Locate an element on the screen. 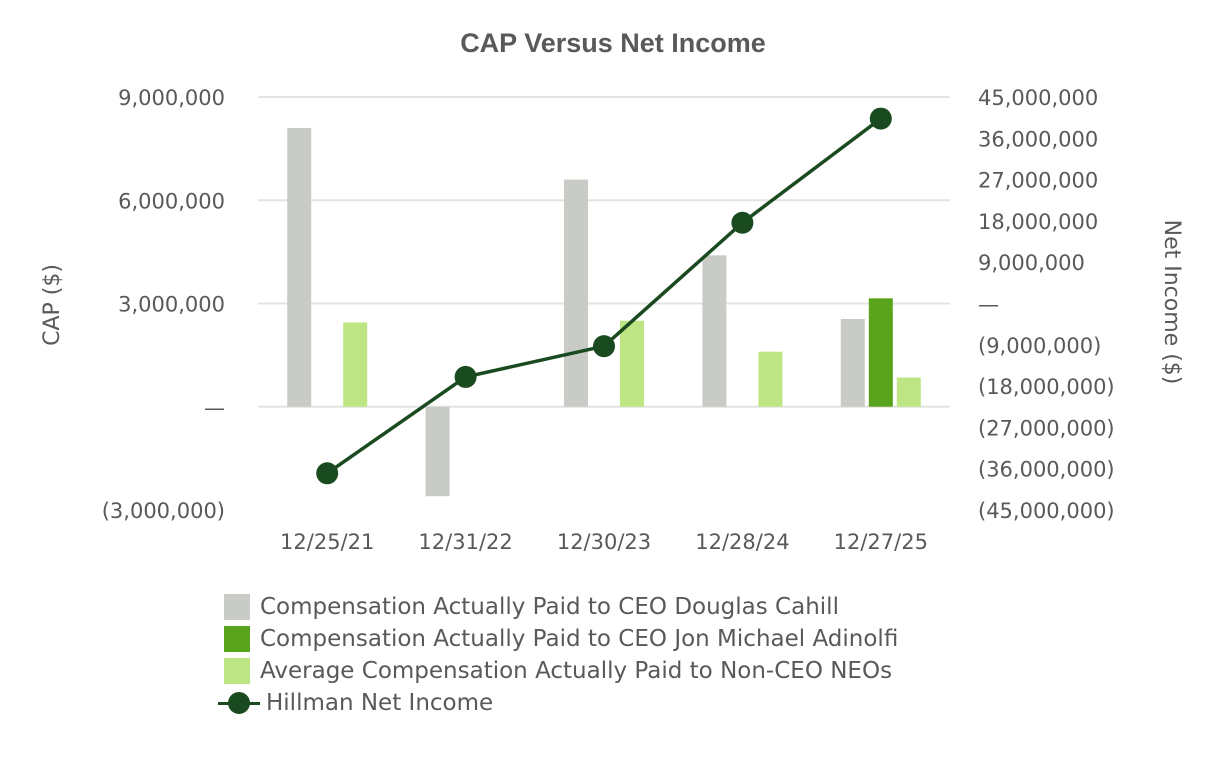 The image size is (1226, 760). left-axis-label: CAP ($) is located at coordinates (52, 305).